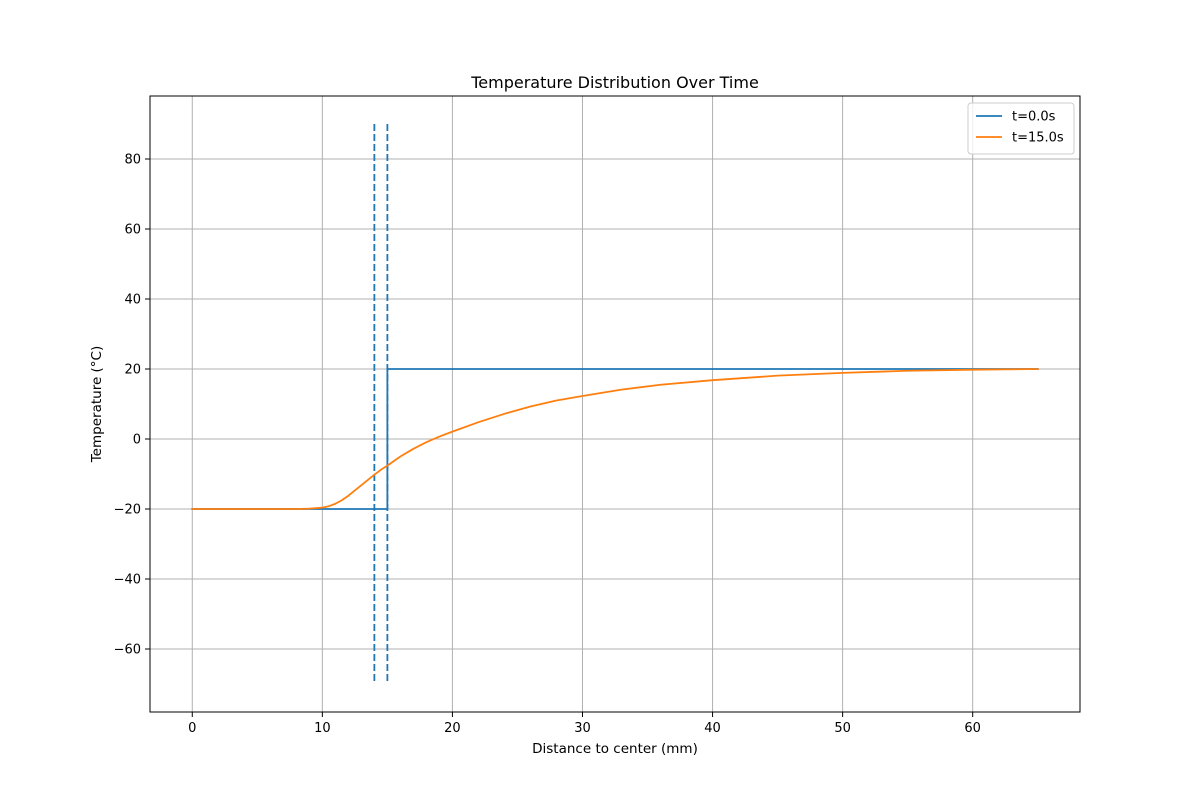  Describe the element at coordinates (582, 728) in the screenshot. I see `x-tick-label: 30` at that location.